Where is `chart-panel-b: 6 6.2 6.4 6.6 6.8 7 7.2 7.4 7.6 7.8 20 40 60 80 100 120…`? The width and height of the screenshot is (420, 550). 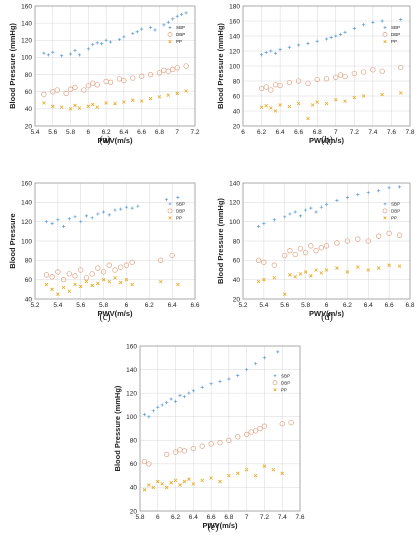
chart-panel-b: 6 6.2 6.4 6.6 6.8 7 7.2 7.4 7.6 7.8 20 40 60 80 100 120… is located at coordinates (315, 74).